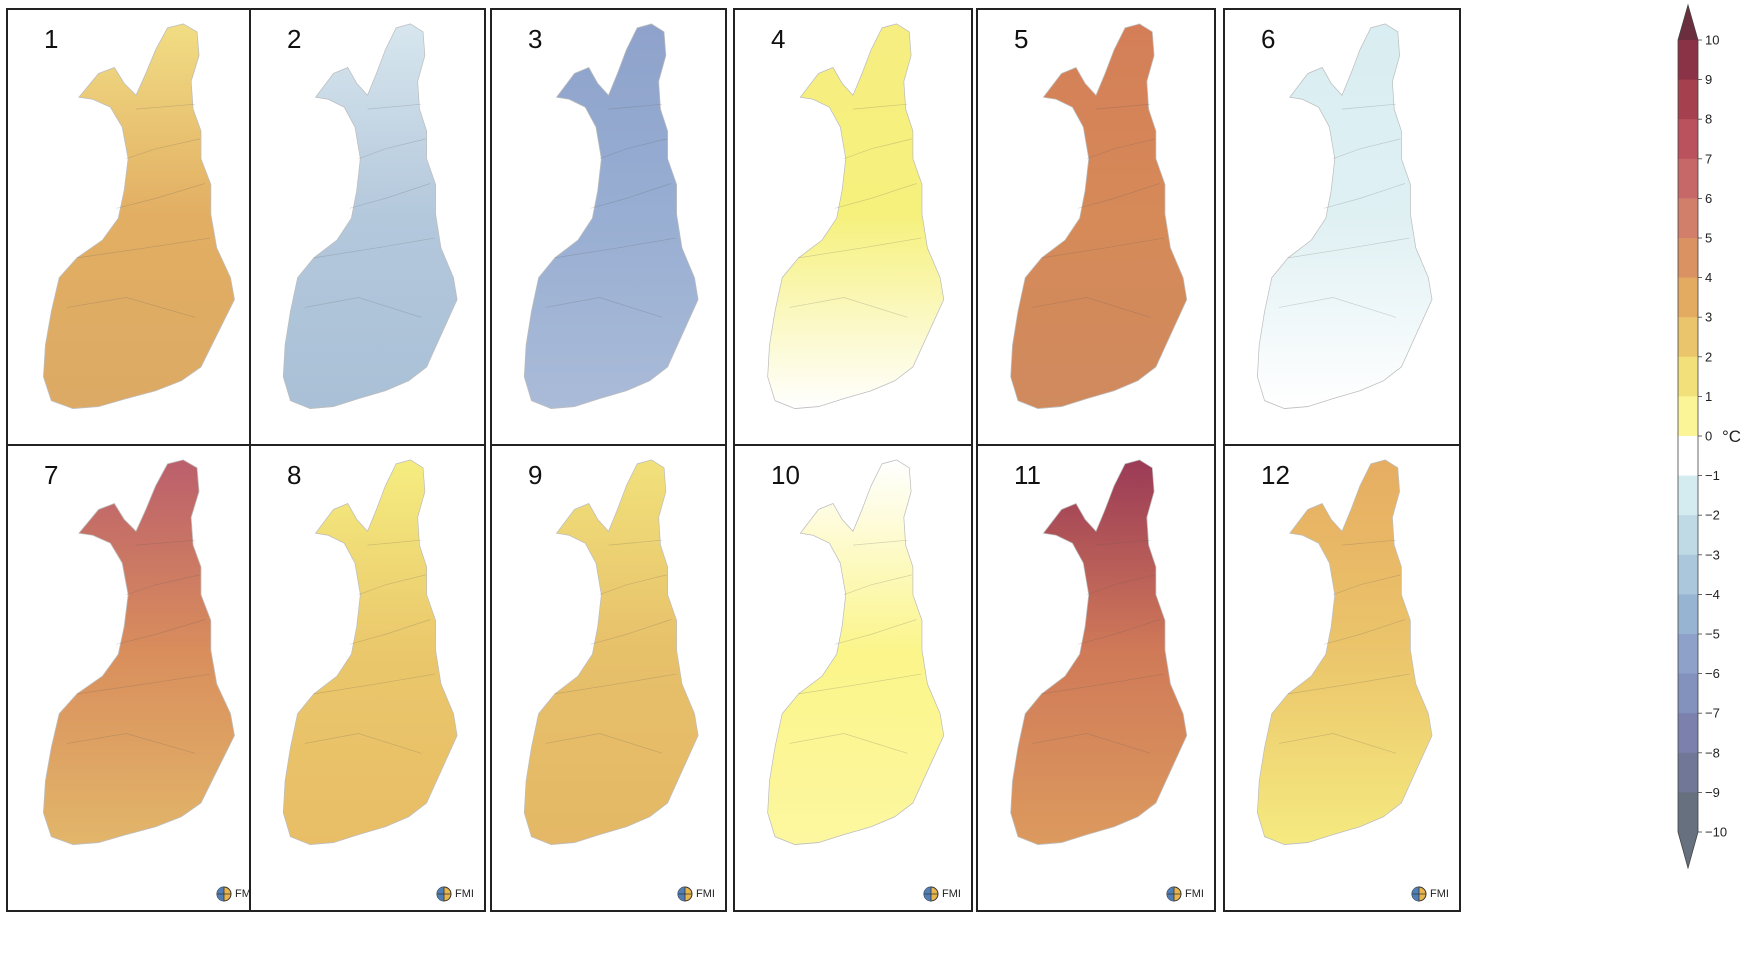 The image size is (1748, 963). What do you see at coordinates (1712, 515) in the screenshot?
I see `colorbar-tick-label: −2` at bounding box center [1712, 515].